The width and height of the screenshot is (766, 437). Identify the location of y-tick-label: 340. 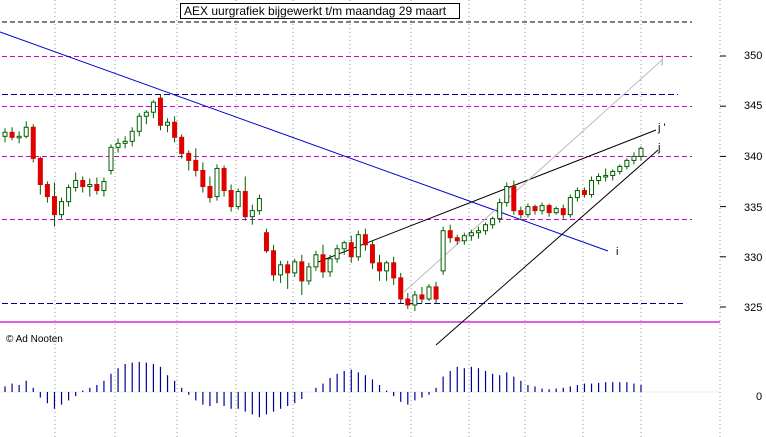
(753, 157).